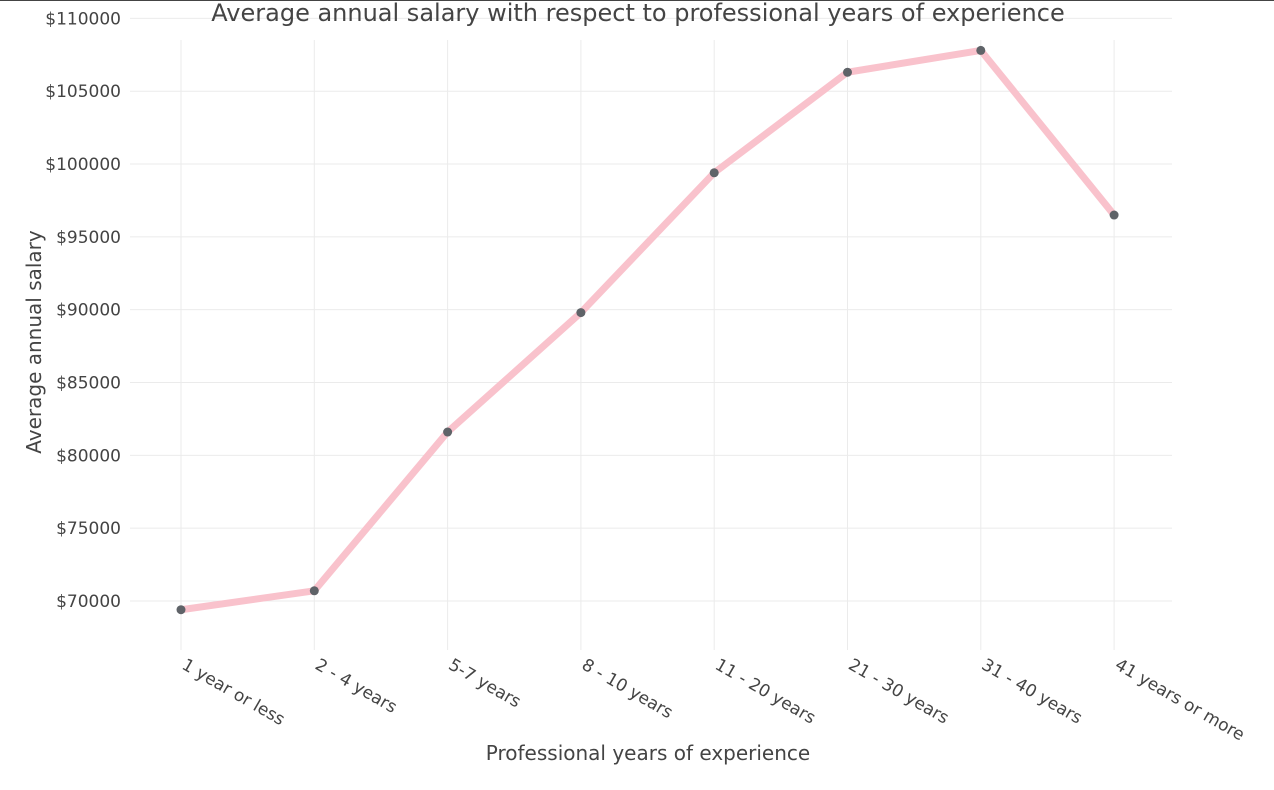 This screenshot has height=790, width=1274. I want to click on top-border, so click(637, 0).